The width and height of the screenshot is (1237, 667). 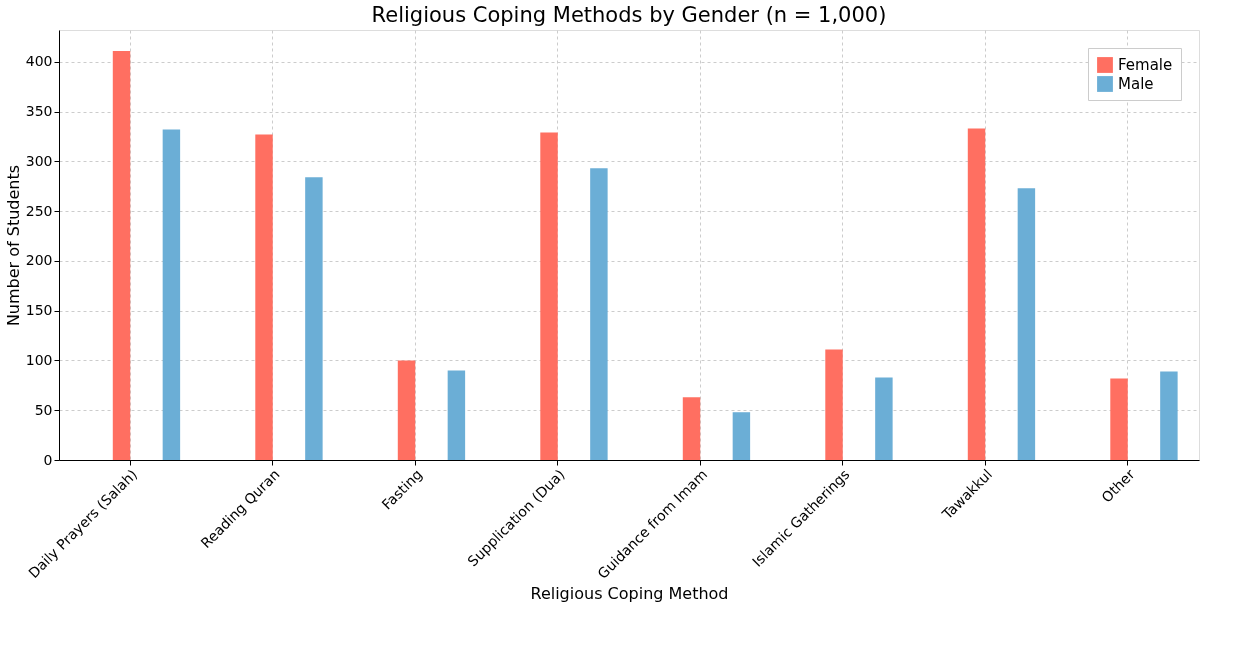 What do you see at coordinates (48, 459) in the screenshot?
I see `y-tick-label: 0` at bounding box center [48, 459].